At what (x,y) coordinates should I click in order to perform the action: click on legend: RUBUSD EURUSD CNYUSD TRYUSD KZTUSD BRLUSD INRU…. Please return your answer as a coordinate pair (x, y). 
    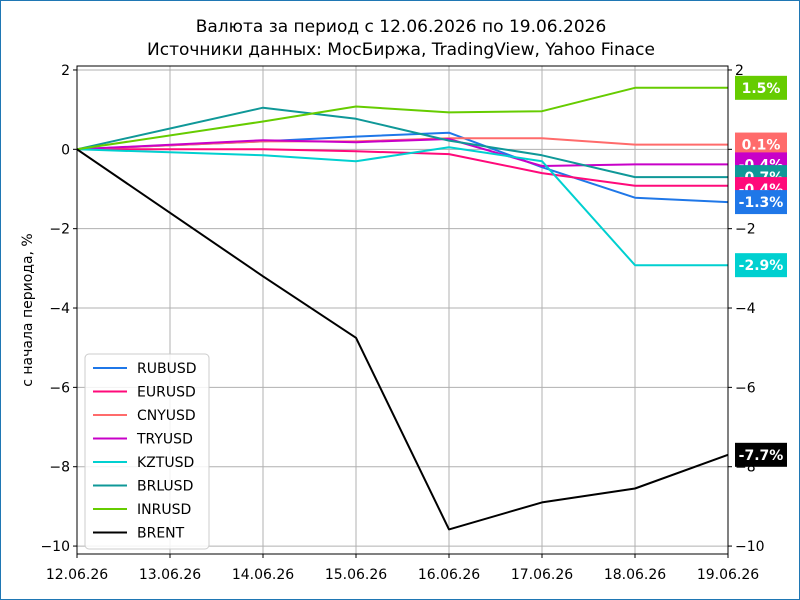
    Looking at the image, I should click on (147, 451).